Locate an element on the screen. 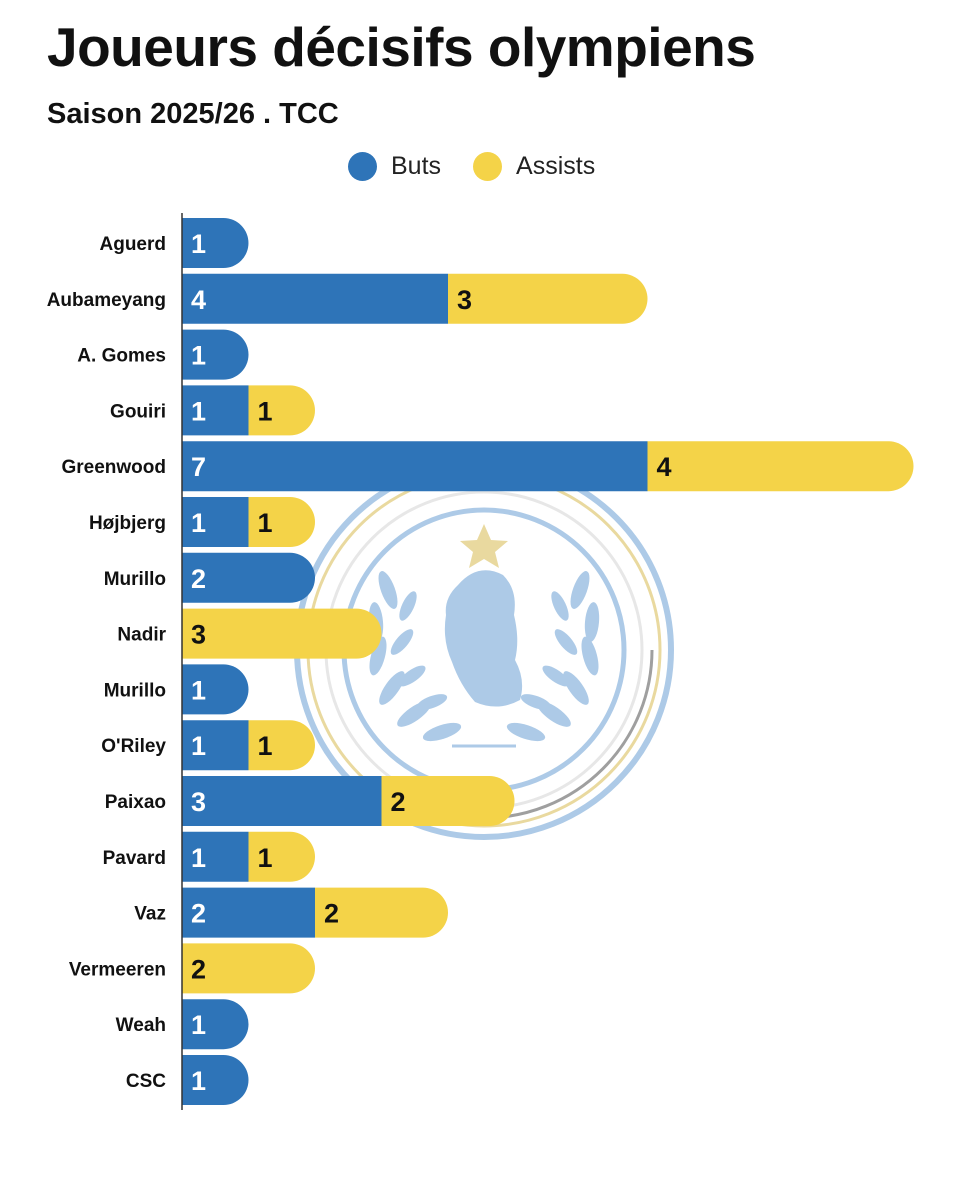  category-label: Paixao is located at coordinates (135, 802).